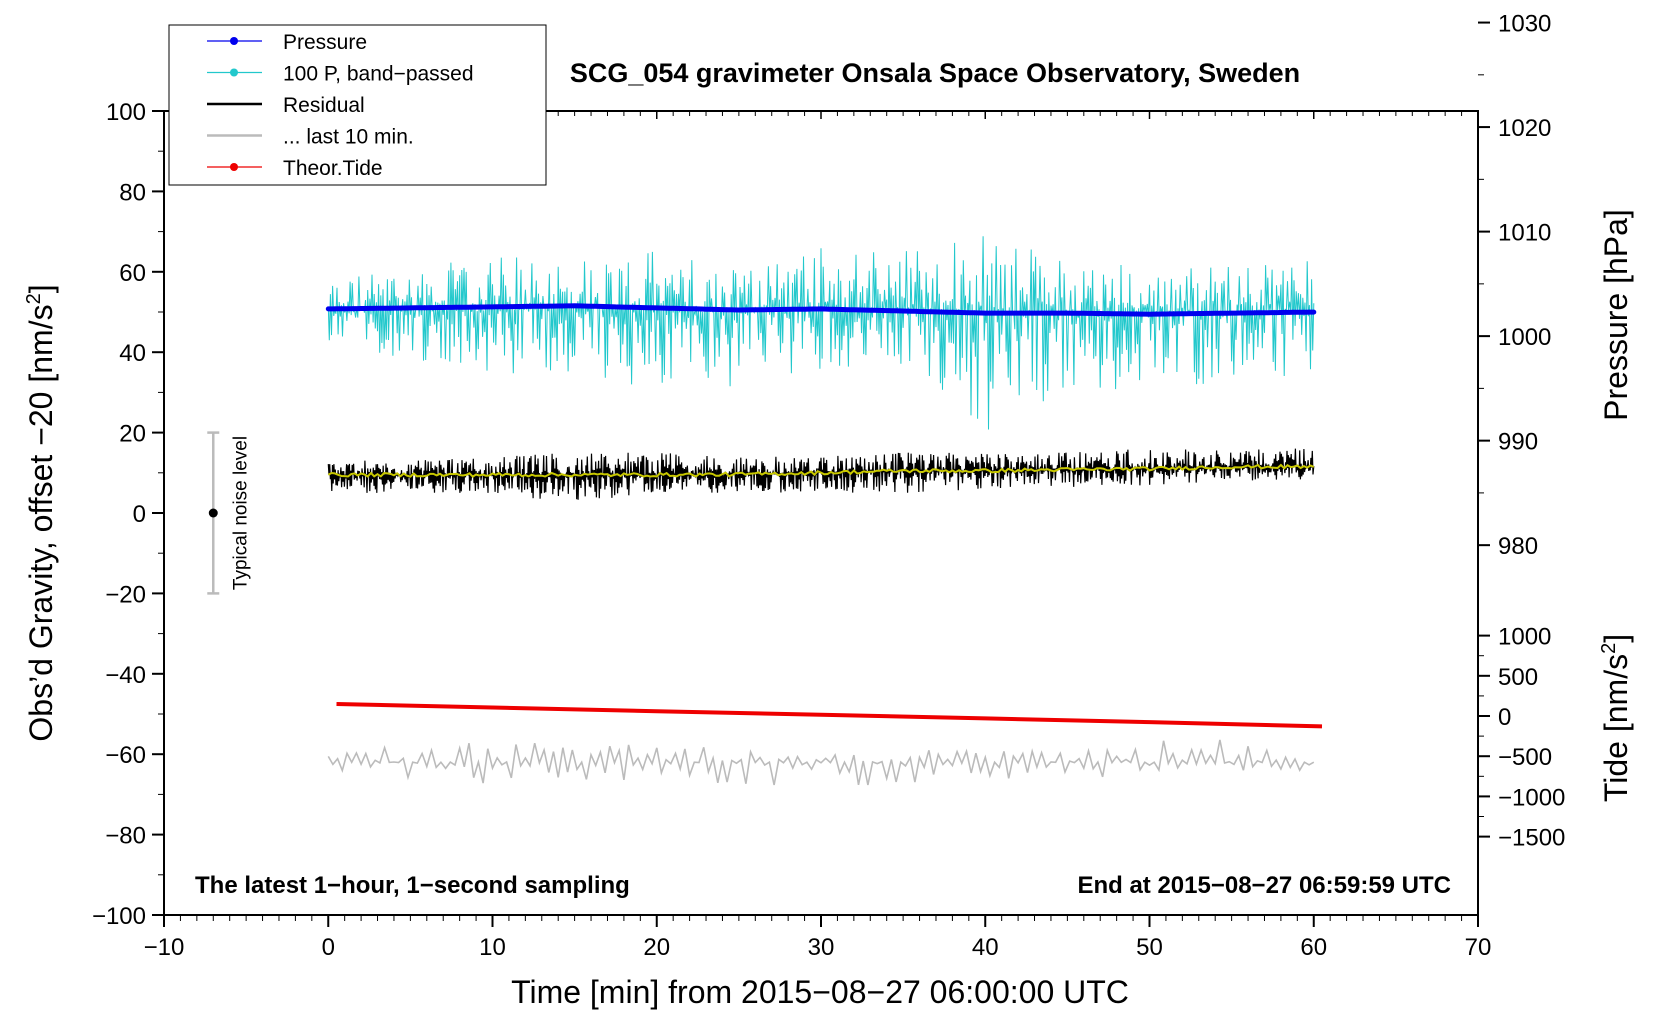 This screenshot has height=1020, width=1660. Describe the element at coordinates (132, 353) in the screenshot. I see `y-tick-label: 40` at that location.